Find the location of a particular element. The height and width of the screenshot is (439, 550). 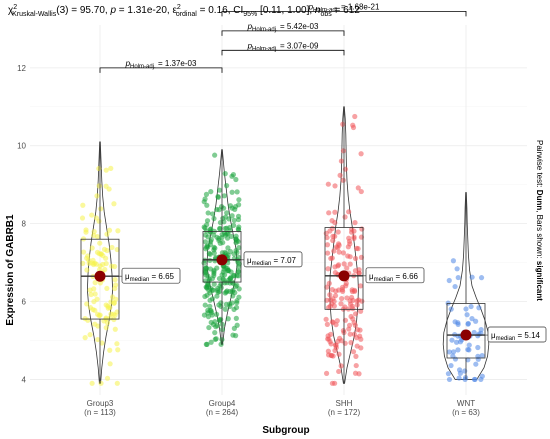

box-wnt is located at coordinates (466, 331).